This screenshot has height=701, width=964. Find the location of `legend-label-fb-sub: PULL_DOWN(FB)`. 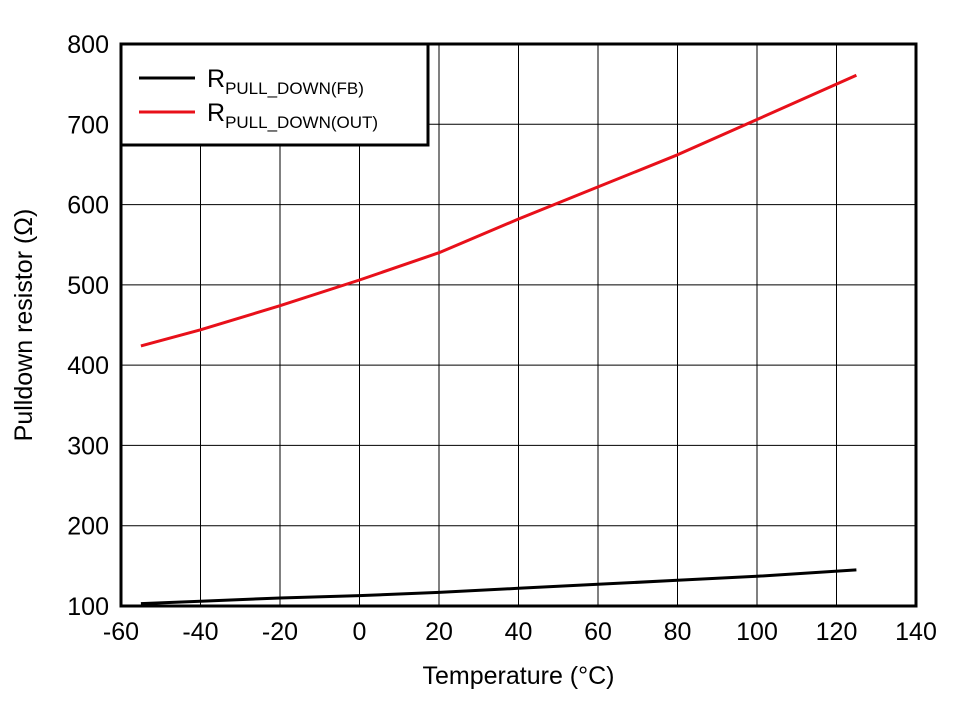

legend-label-fb-sub: PULL_DOWN(FB) is located at coordinates (294, 88).